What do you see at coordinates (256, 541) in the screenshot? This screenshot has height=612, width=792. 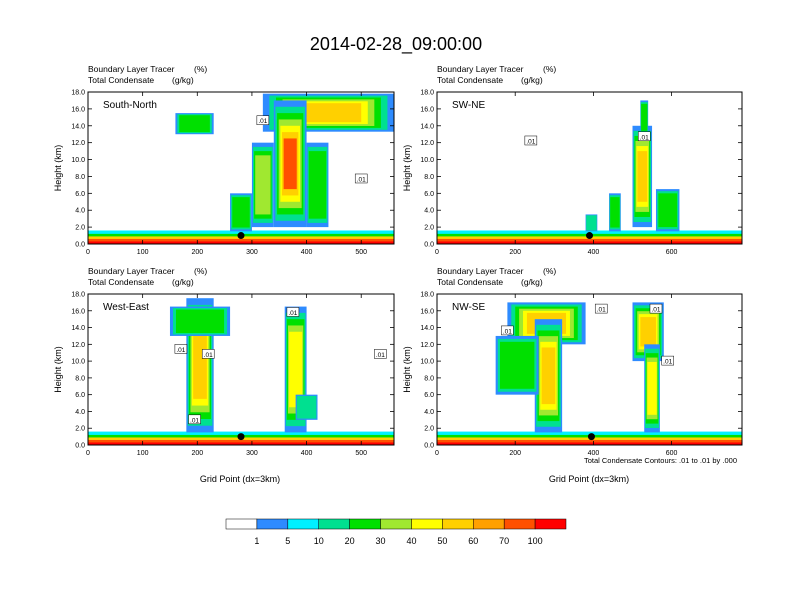 I see `colorbar-label: 1` at bounding box center [256, 541].